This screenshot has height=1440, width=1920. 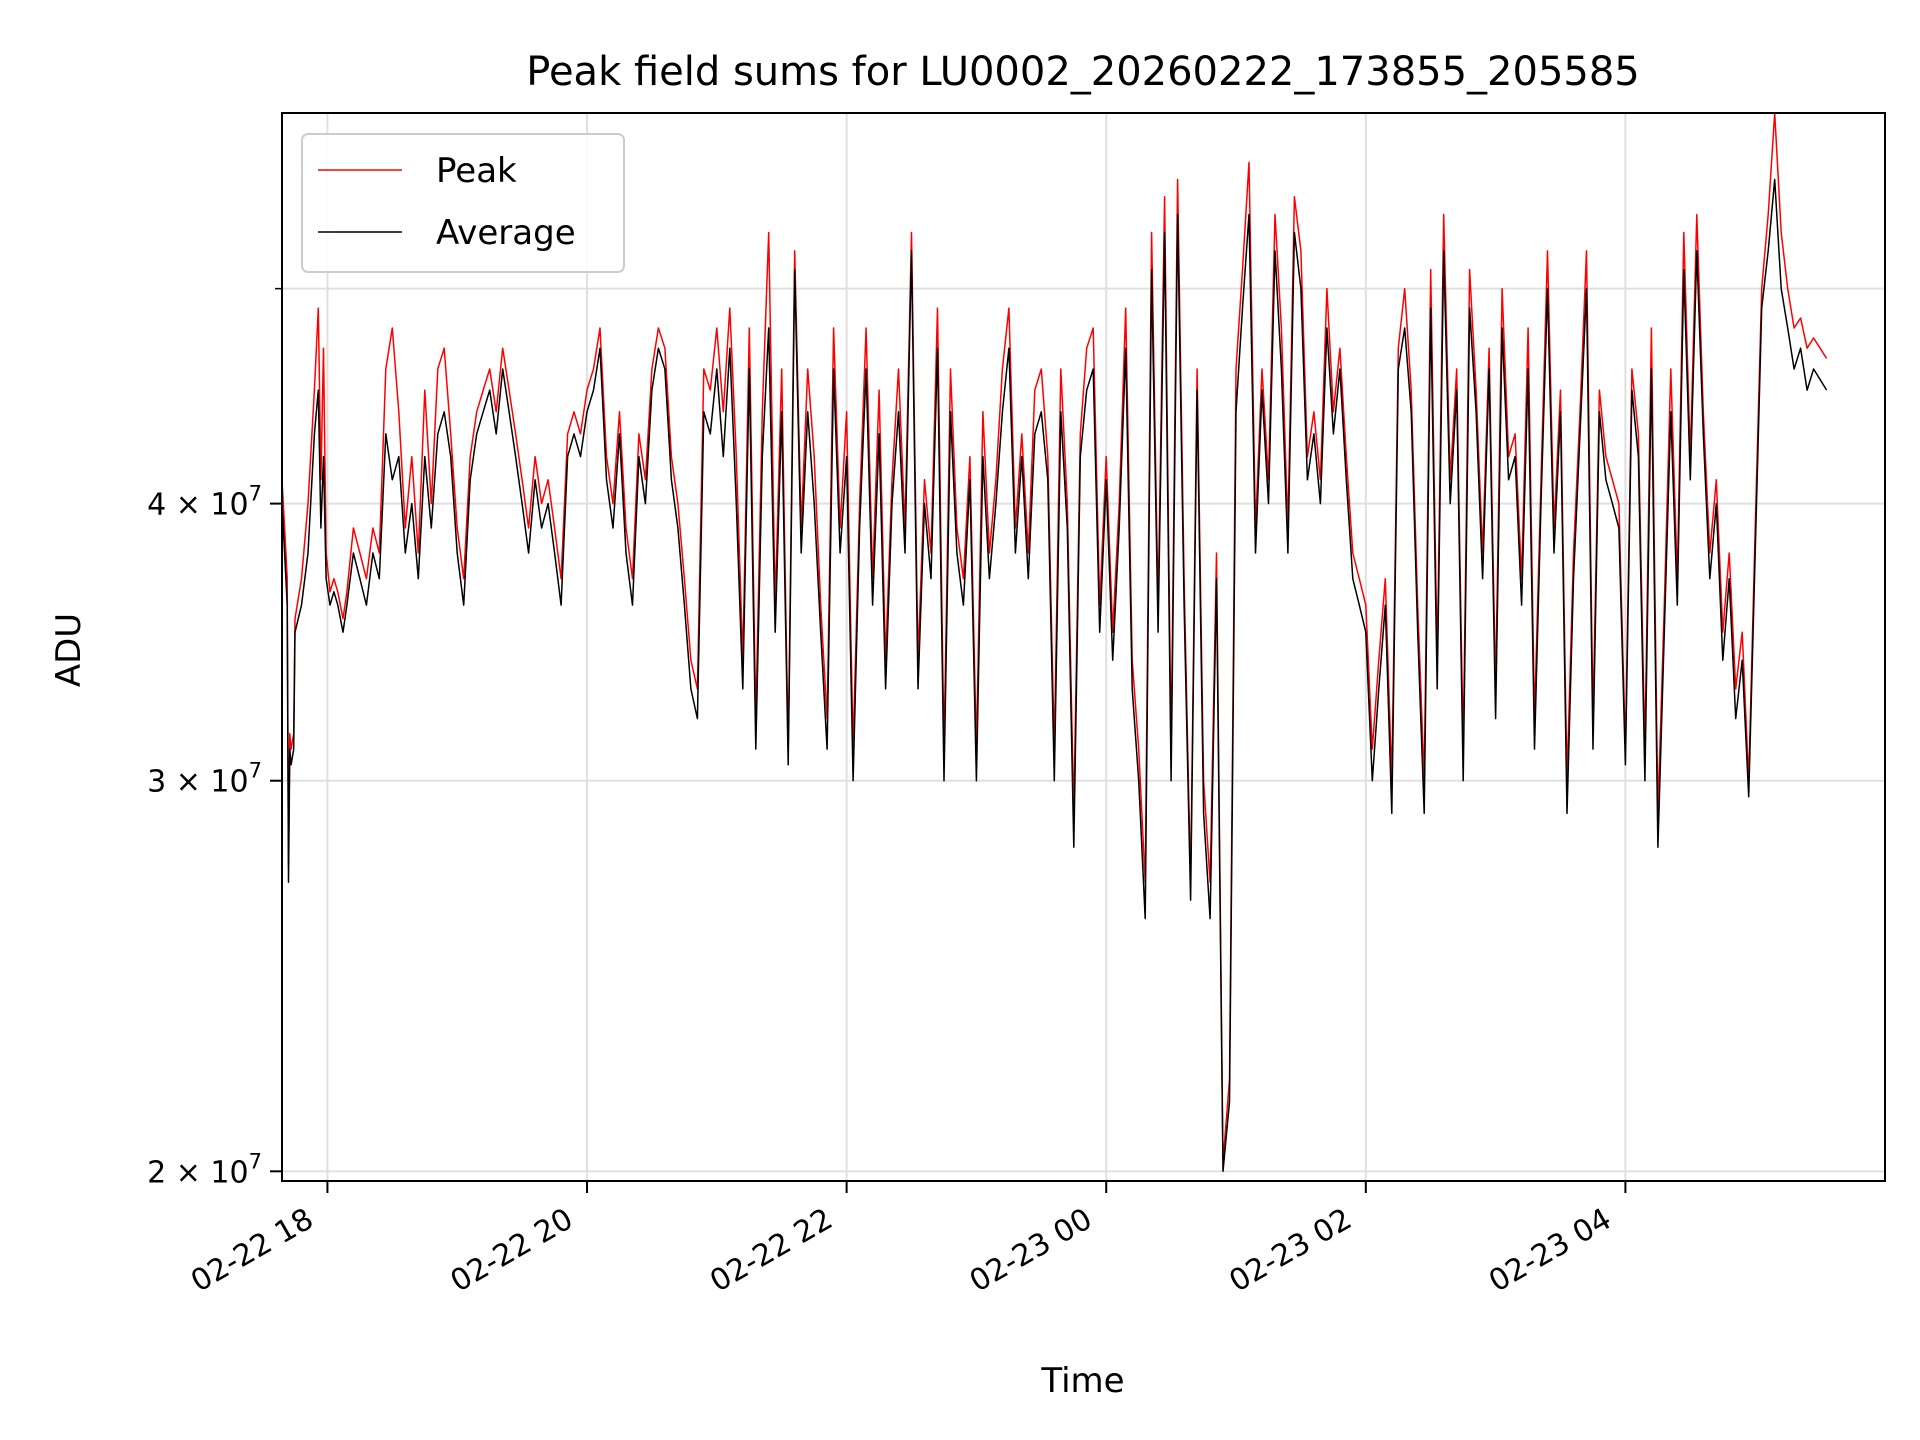 I want to click on y-tick-label: 3 × 107, so click(x=204, y=779).